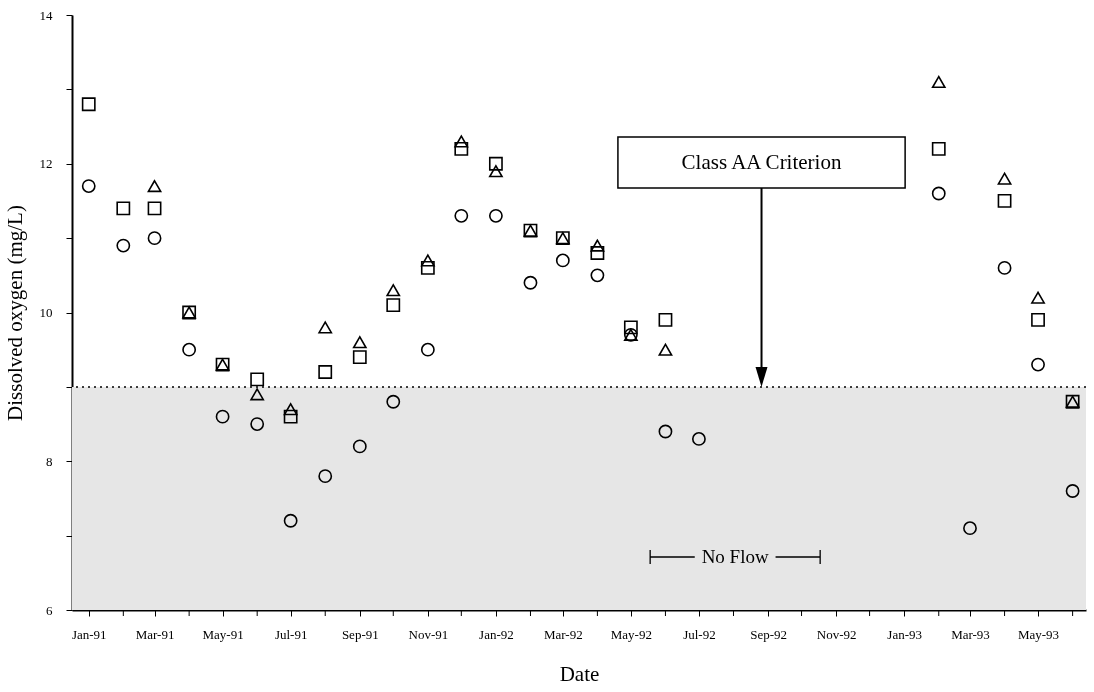 Image resolution: width=1094 pixels, height=692 pixels. What do you see at coordinates (291, 634) in the screenshot?
I see `x-tick-label: Jul-91` at bounding box center [291, 634].